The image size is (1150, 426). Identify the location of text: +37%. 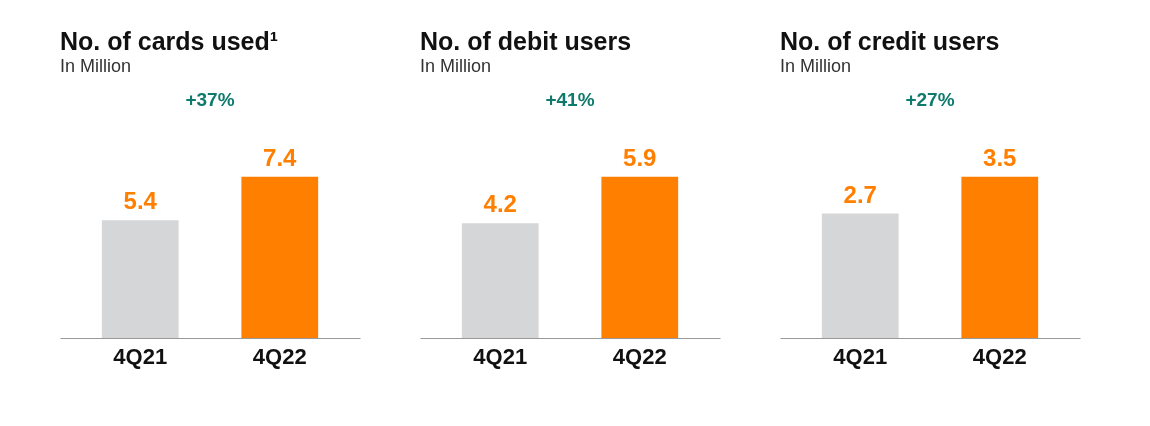
(210, 99).